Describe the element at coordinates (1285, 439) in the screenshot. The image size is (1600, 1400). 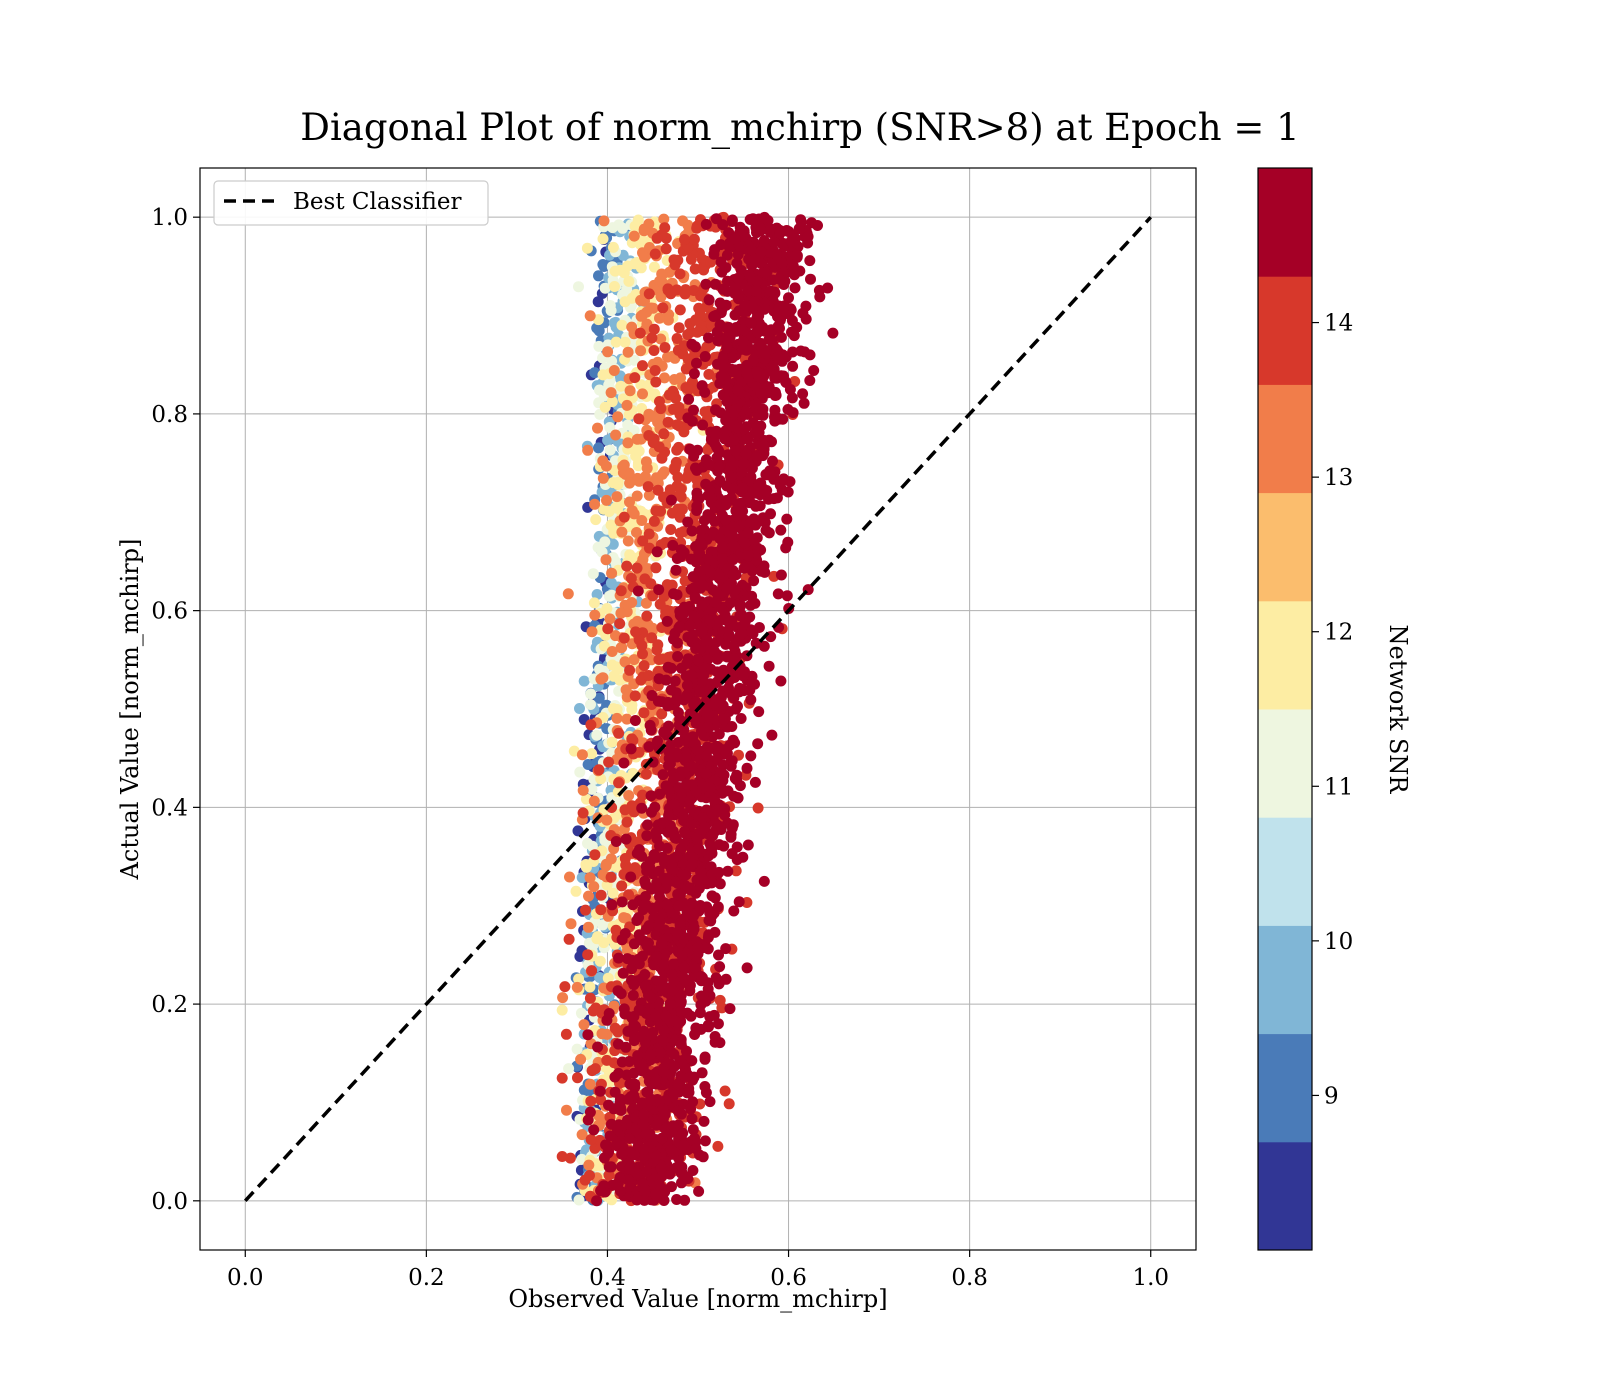
I see `colorbar-bin` at that location.